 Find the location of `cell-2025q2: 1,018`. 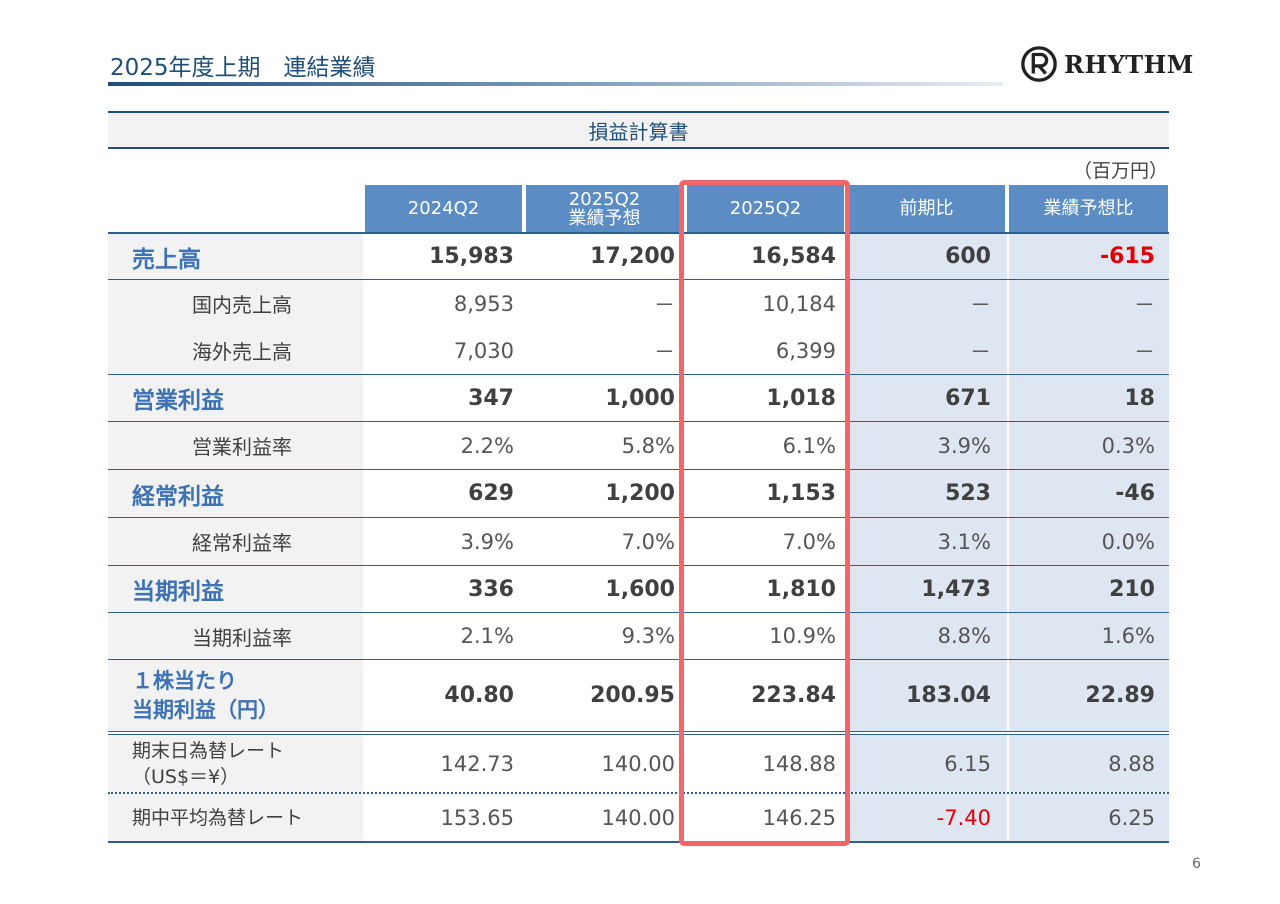

cell-2025q2: 1,018 is located at coordinates (765, 398).